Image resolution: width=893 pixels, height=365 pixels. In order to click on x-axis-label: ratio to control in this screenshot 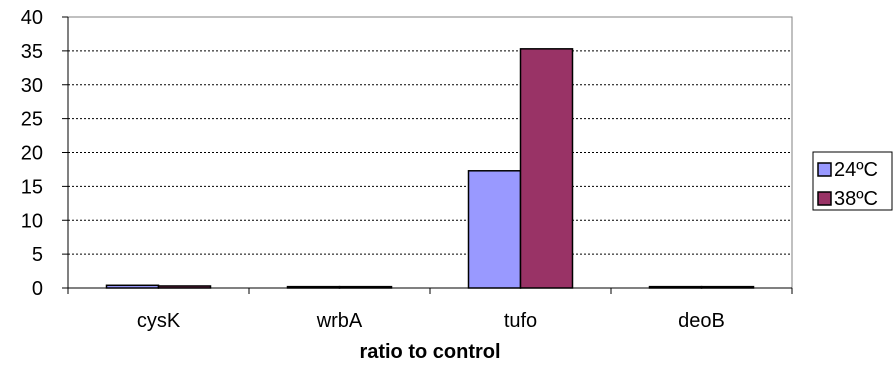, I will do `click(429, 352)`.